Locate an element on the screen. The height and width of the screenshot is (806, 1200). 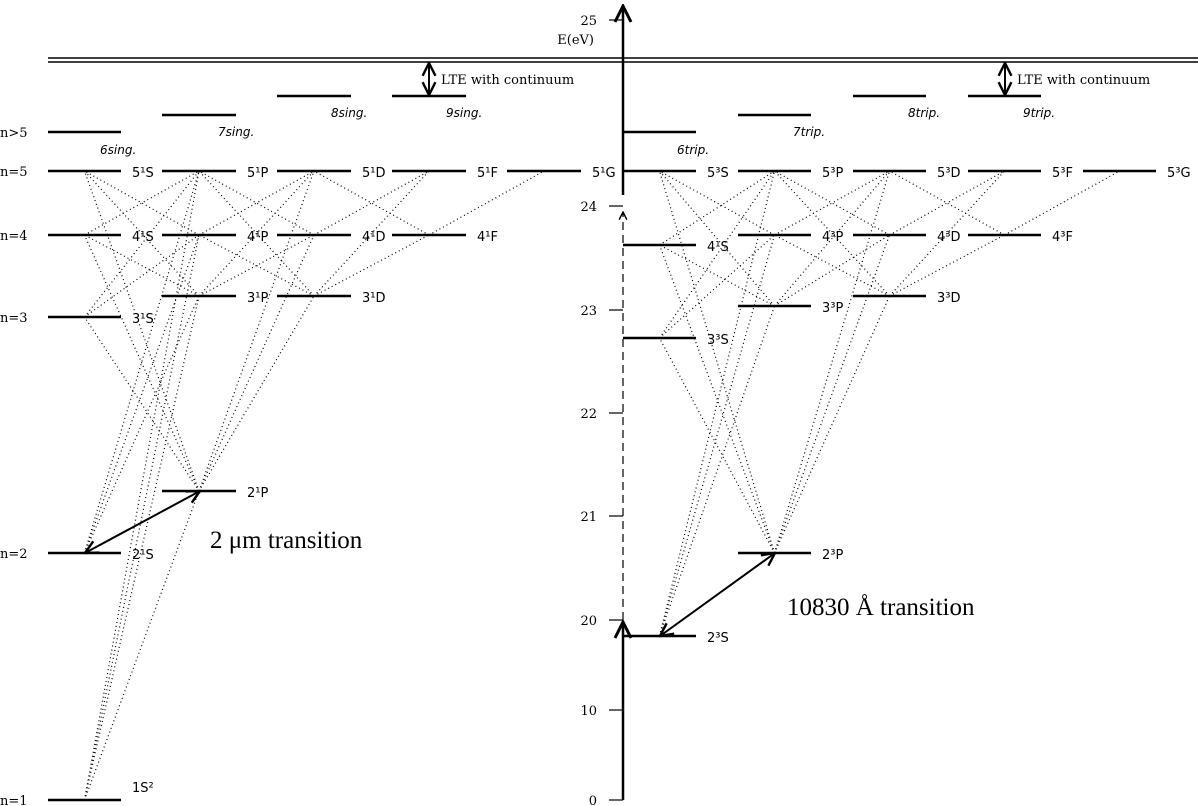
tick-label: 23 is located at coordinates (588, 311).